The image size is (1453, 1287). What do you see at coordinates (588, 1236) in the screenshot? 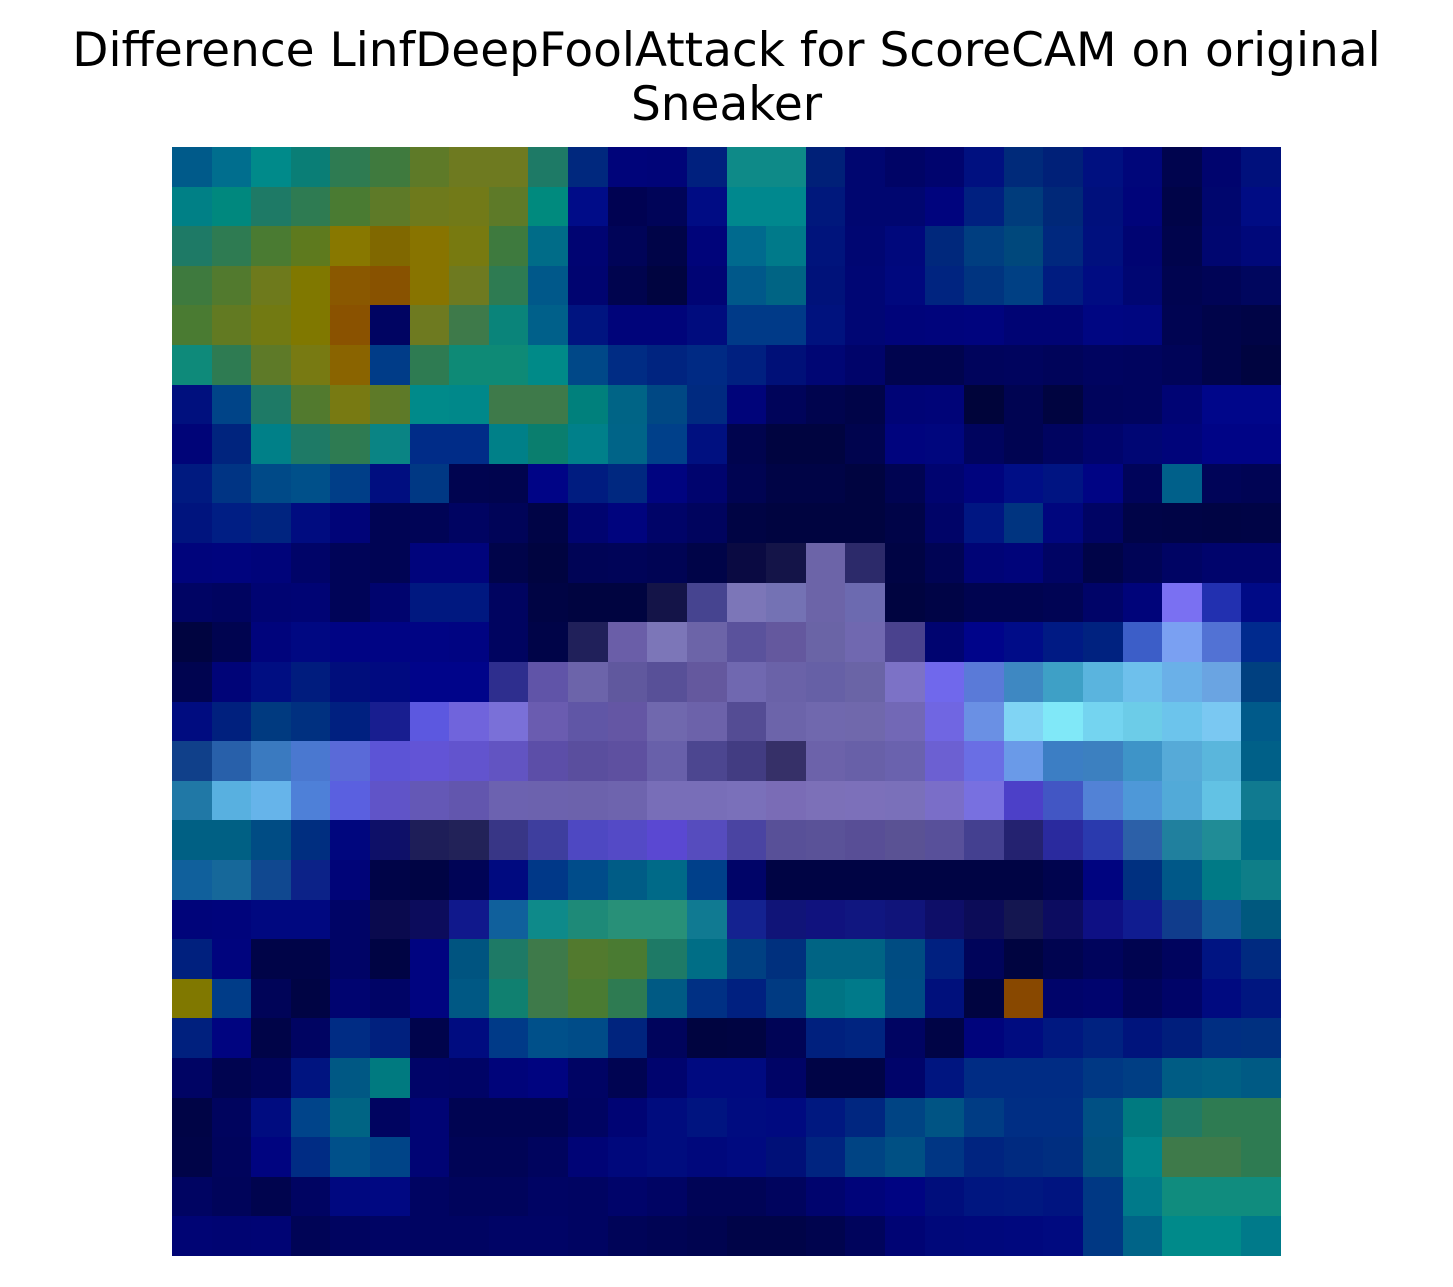
I see `heatmap-cell-r27-c10` at bounding box center [588, 1236].